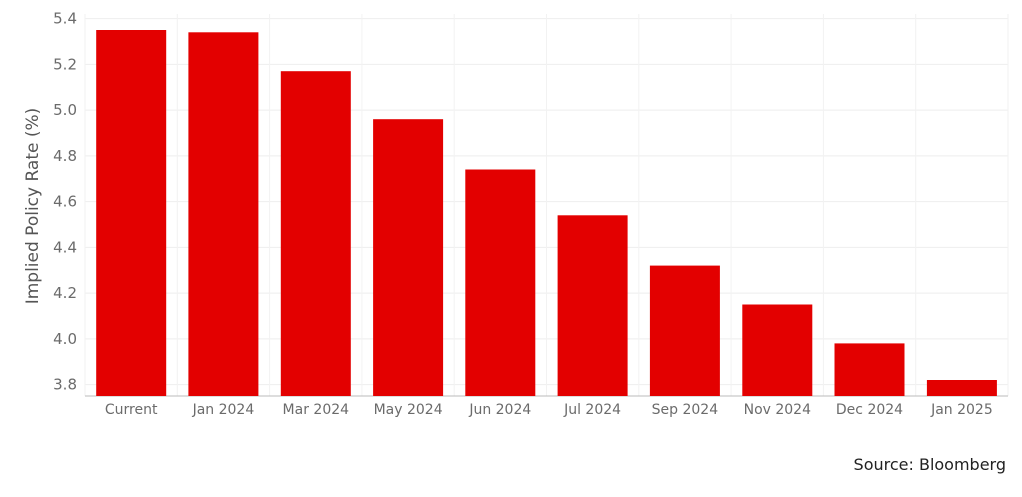 Image resolution: width=1022 pixels, height=497 pixels. Describe the element at coordinates (65, 247) in the screenshot. I see `y-tick-label: 4.4` at that location.